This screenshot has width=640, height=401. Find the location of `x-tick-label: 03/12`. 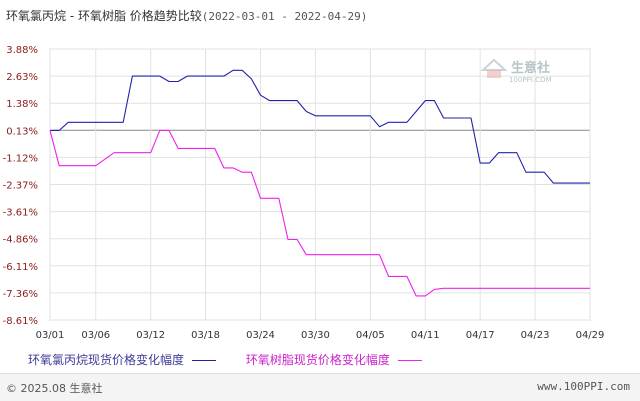

x-tick-label: 03/12 is located at coordinates (150, 335).